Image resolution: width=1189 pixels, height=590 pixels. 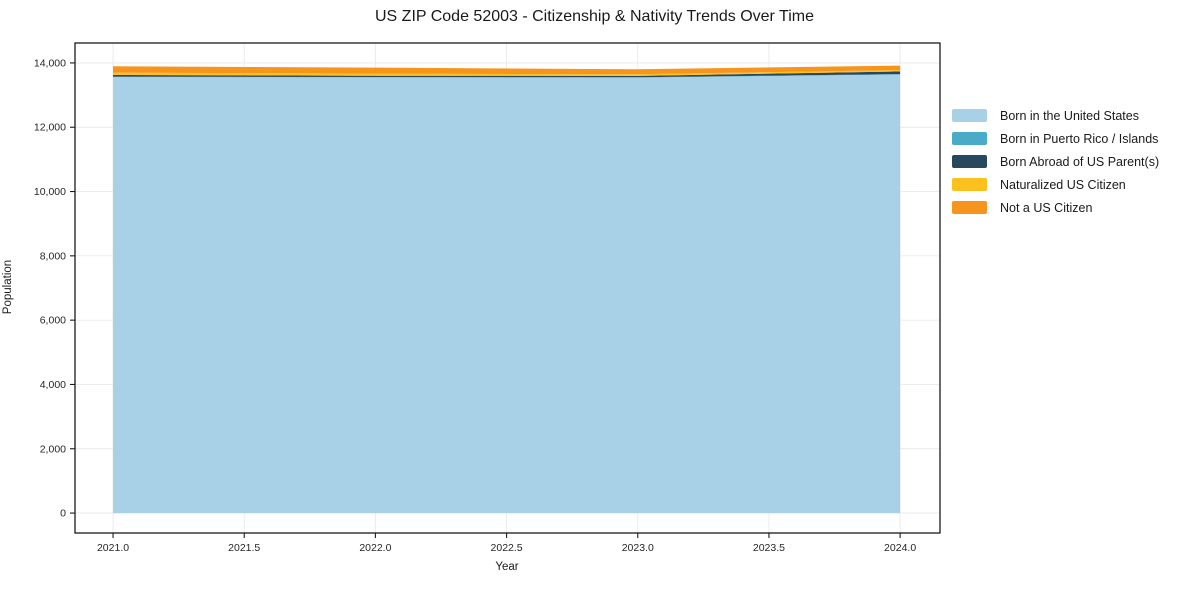 I want to click on legend-item: Born Abroad of US Parent(s), so click(x=1055, y=161).